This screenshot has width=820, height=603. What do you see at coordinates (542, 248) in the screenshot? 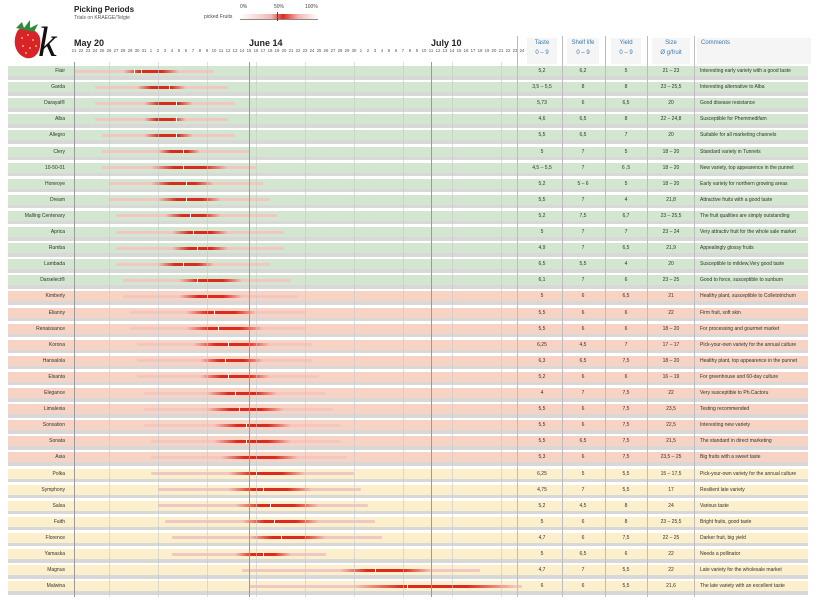
I see `cell-taste: 4,9` at bounding box center [542, 248].